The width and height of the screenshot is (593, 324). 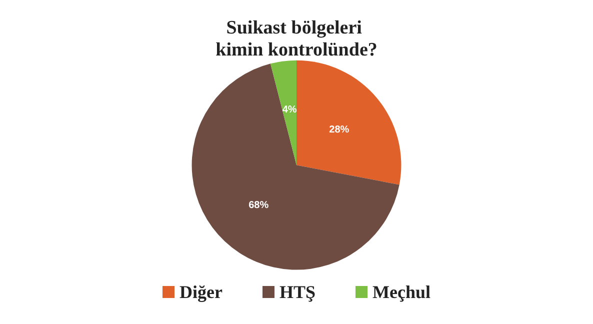 I want to click on data-label: 4%, so click(x=289, y=110).